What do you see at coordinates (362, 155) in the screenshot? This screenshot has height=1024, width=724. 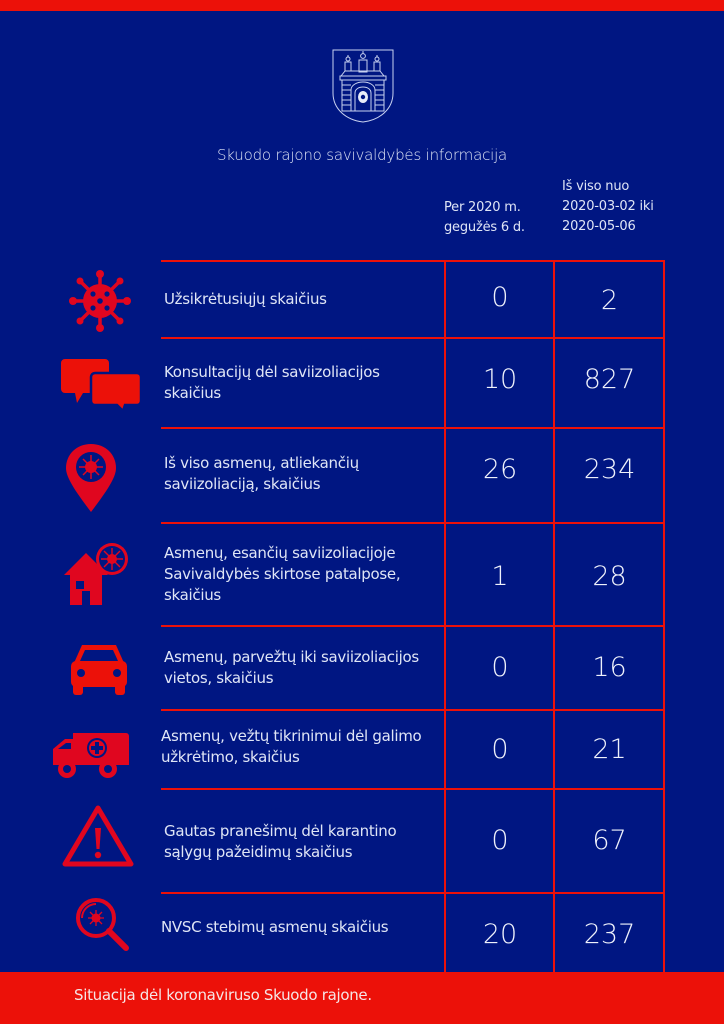 I see `page-title: Skuodo rajono savivaldybės informacija` at bounding box center [362, 155].